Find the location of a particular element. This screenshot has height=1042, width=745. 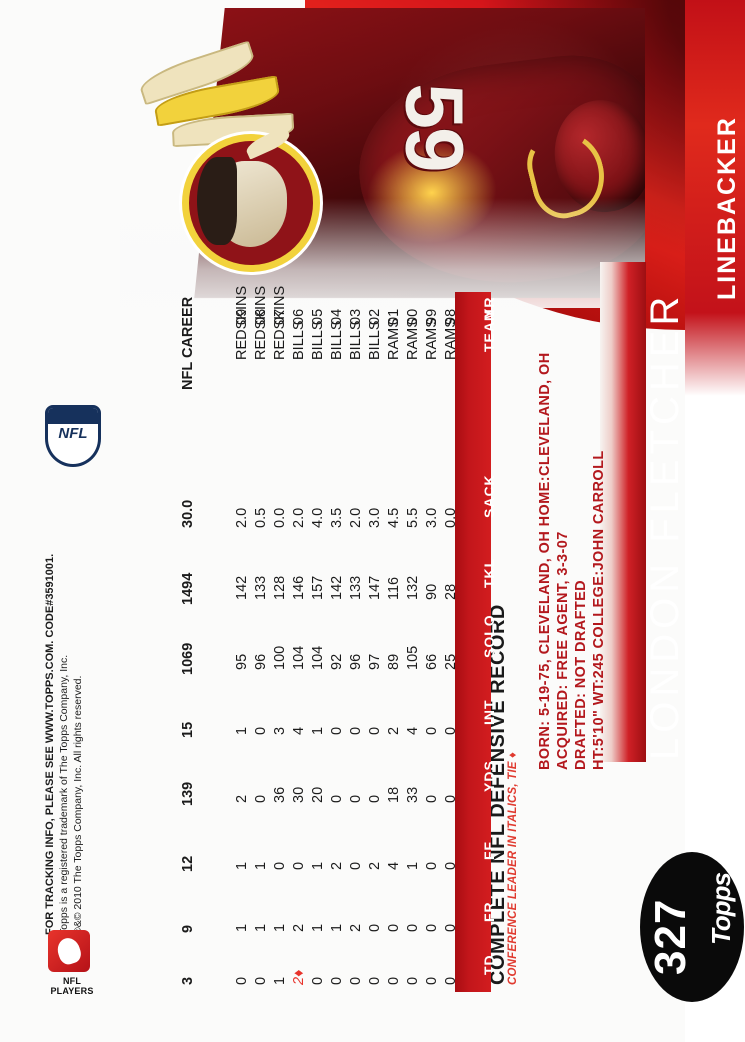

jersey-number: 59 is located at coordinates (434, 127).